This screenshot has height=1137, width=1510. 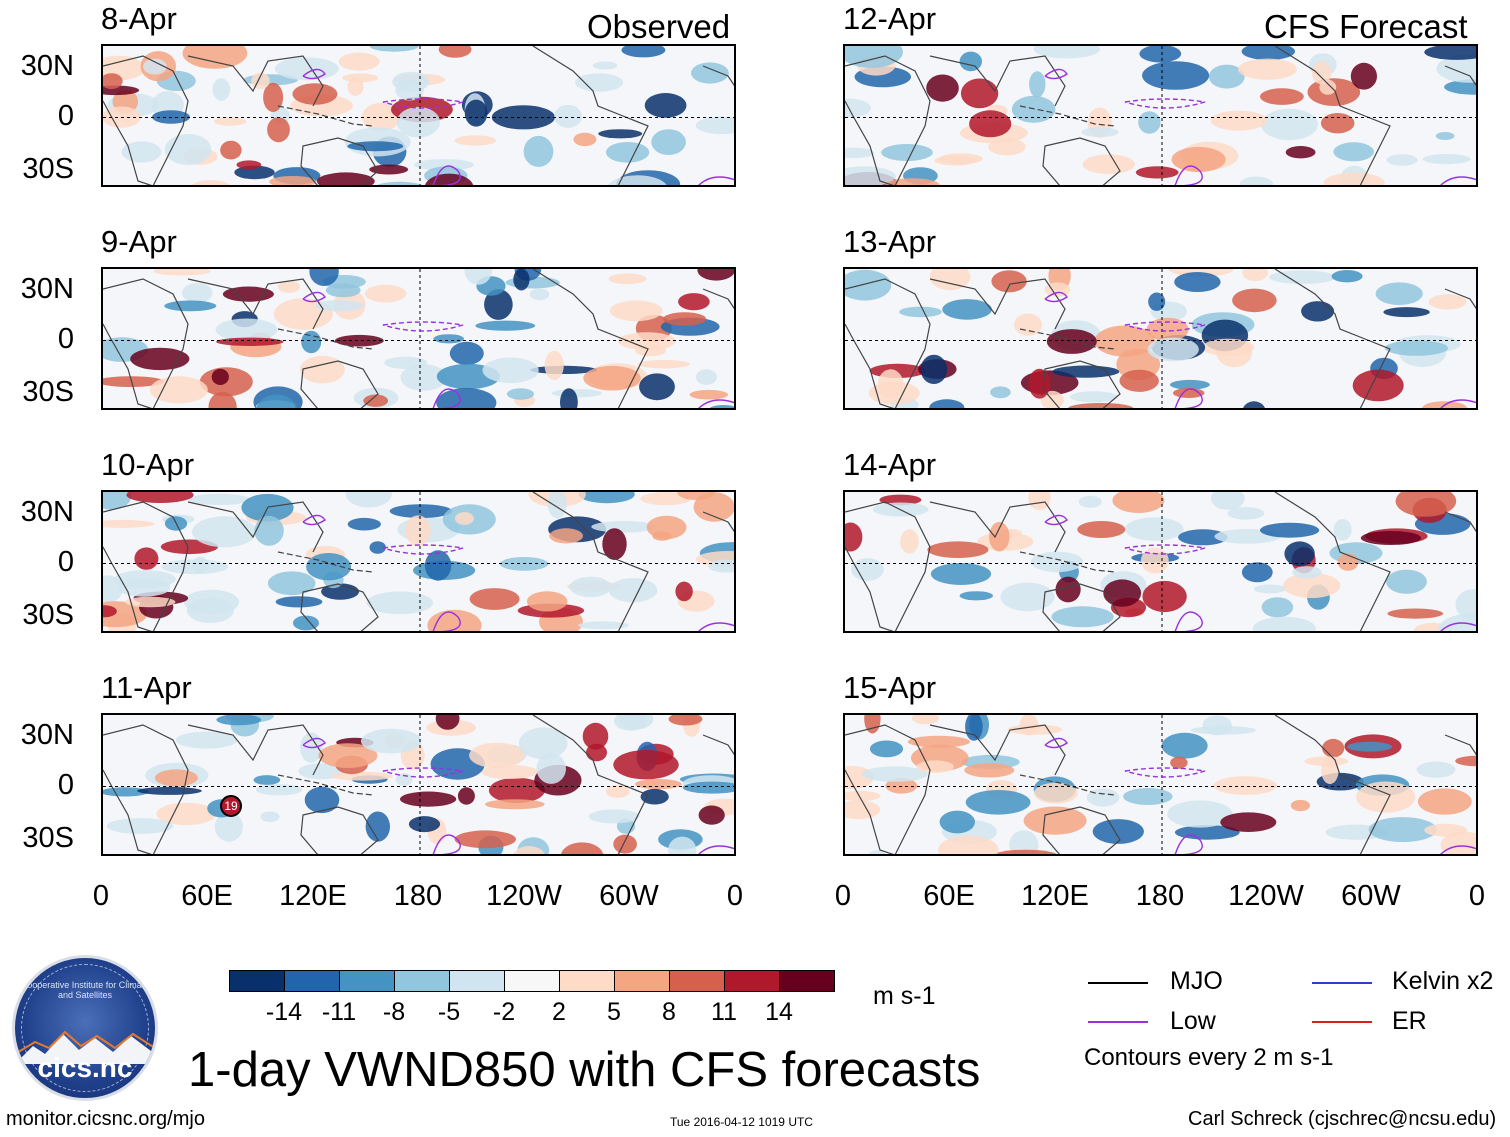 I want to click on lon-label: 60W, so click(x=629, y=896).